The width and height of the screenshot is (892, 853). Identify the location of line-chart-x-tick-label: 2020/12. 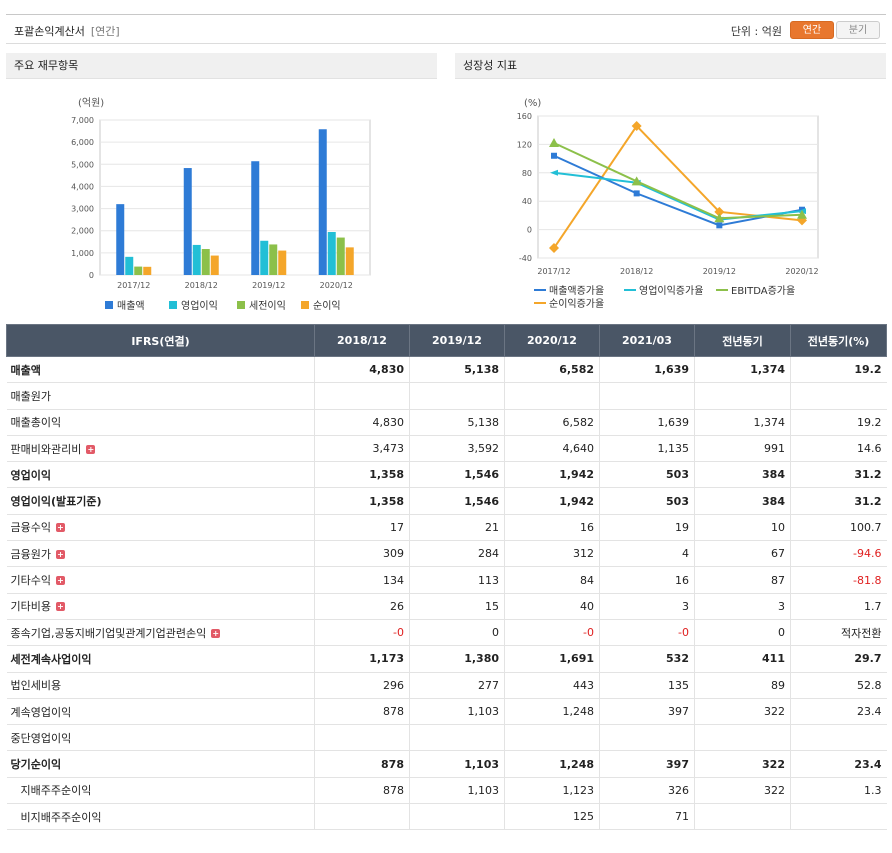
(801, 271).